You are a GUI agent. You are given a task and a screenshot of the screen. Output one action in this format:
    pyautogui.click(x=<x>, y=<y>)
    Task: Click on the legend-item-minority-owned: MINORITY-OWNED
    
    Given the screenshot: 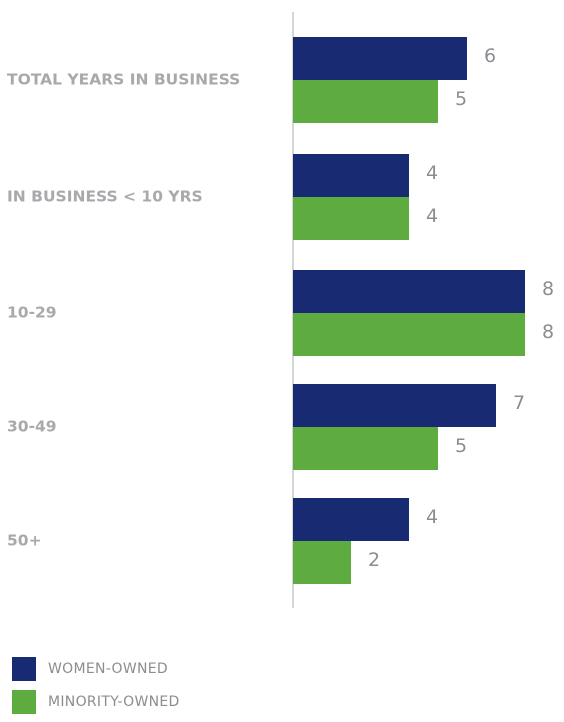 What is the action you would take?
    pyautogui.click(x=96, y=702)
    